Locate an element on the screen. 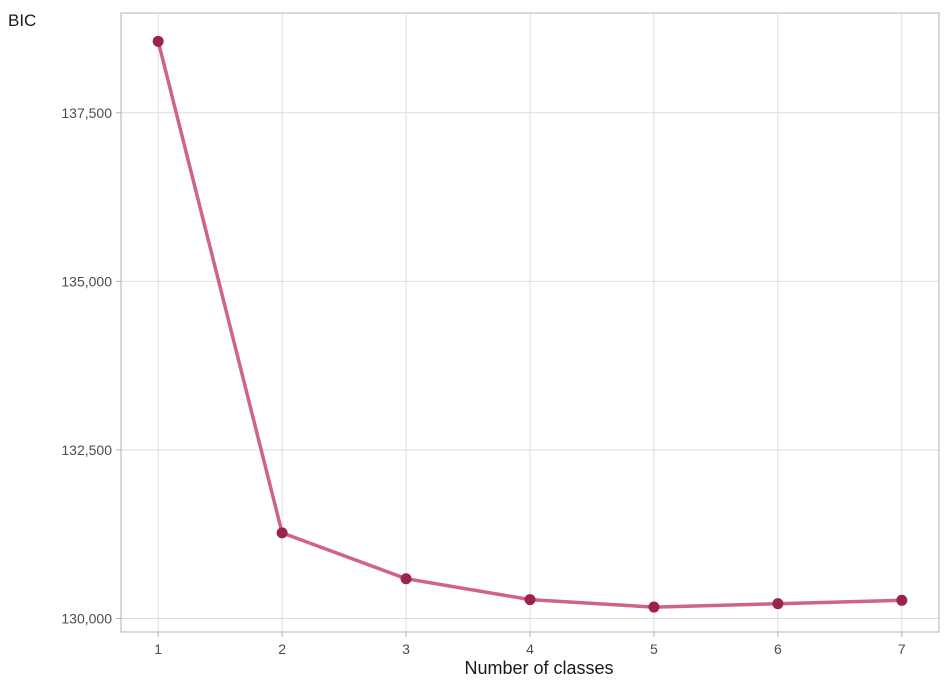  y-tick-label: 130,000 is located at coordinates (86, 619).